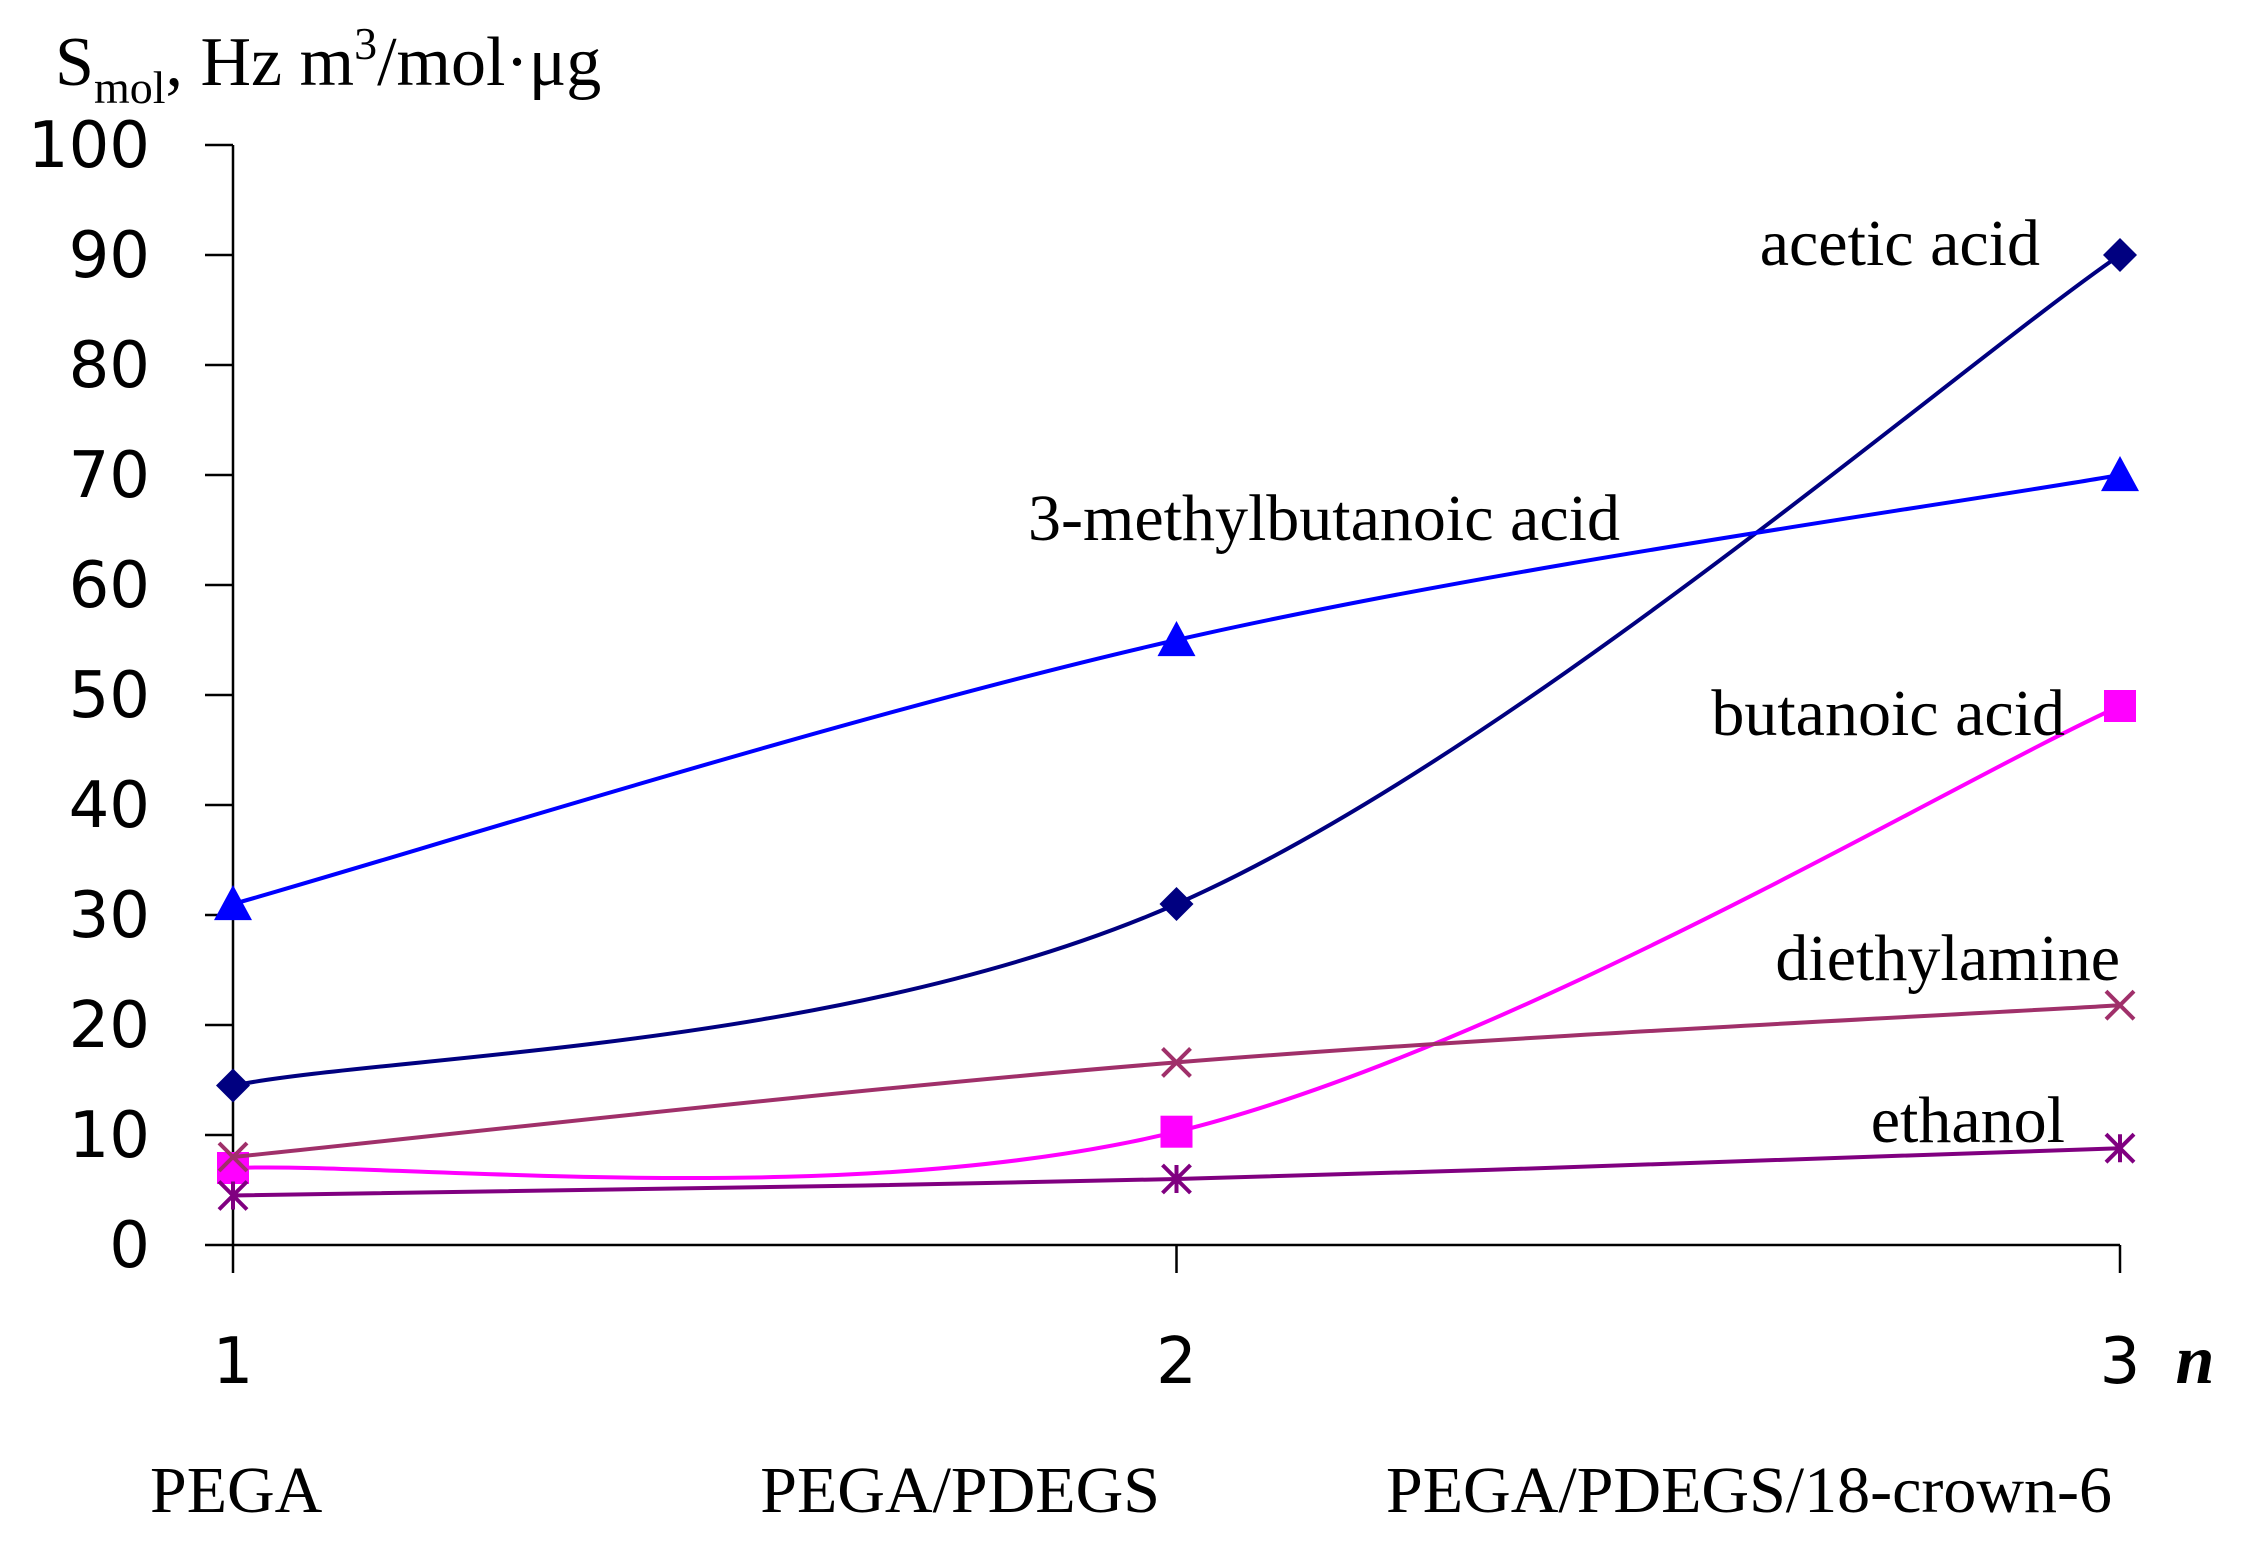 Image resolution: width=2248 pixels, height=1542 pixels. I want to click on y-tick-label: 50, so click(109, 696).